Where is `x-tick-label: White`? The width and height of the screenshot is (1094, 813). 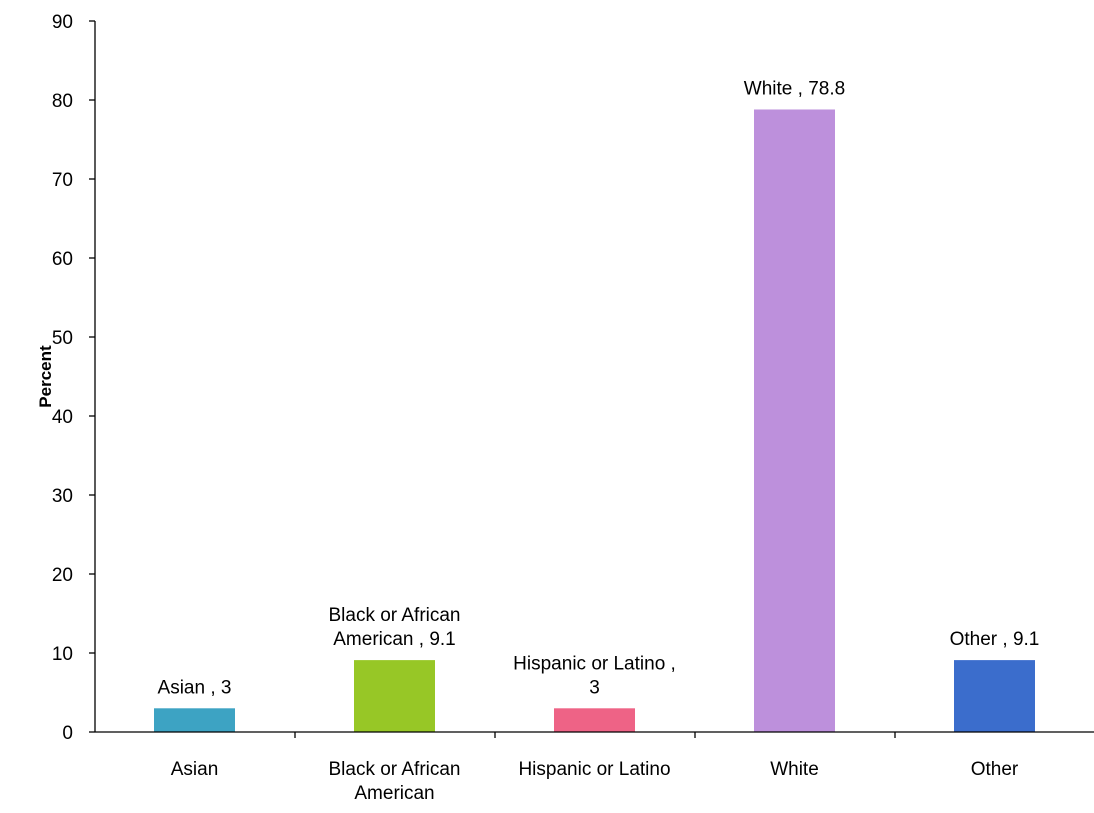 x-tick-label: White is located at coordinates (794, 769).